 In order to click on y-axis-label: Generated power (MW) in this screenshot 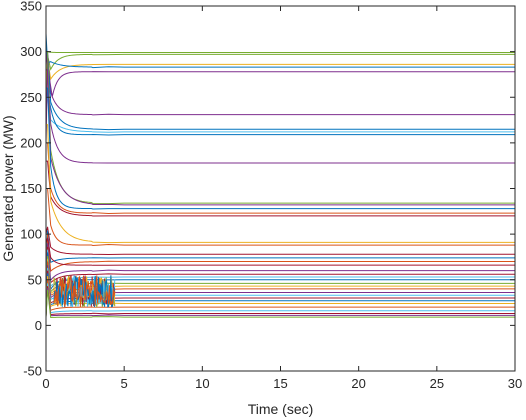, I will do `click(8, 188)`.